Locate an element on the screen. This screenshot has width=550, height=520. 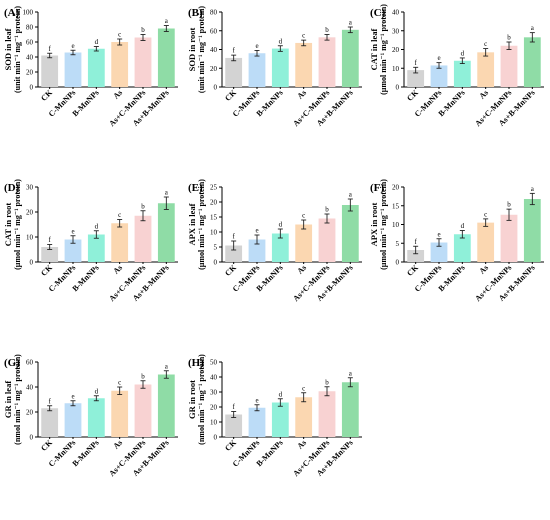
y-axis-label: APX in root is located at coordinates (374, 224).